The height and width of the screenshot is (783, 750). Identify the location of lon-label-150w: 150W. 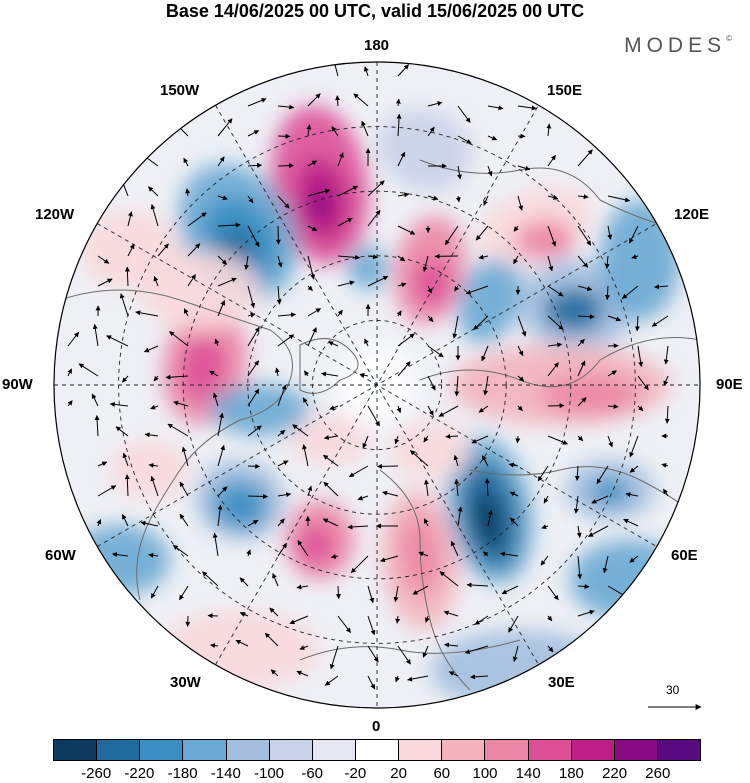
(180, 90).